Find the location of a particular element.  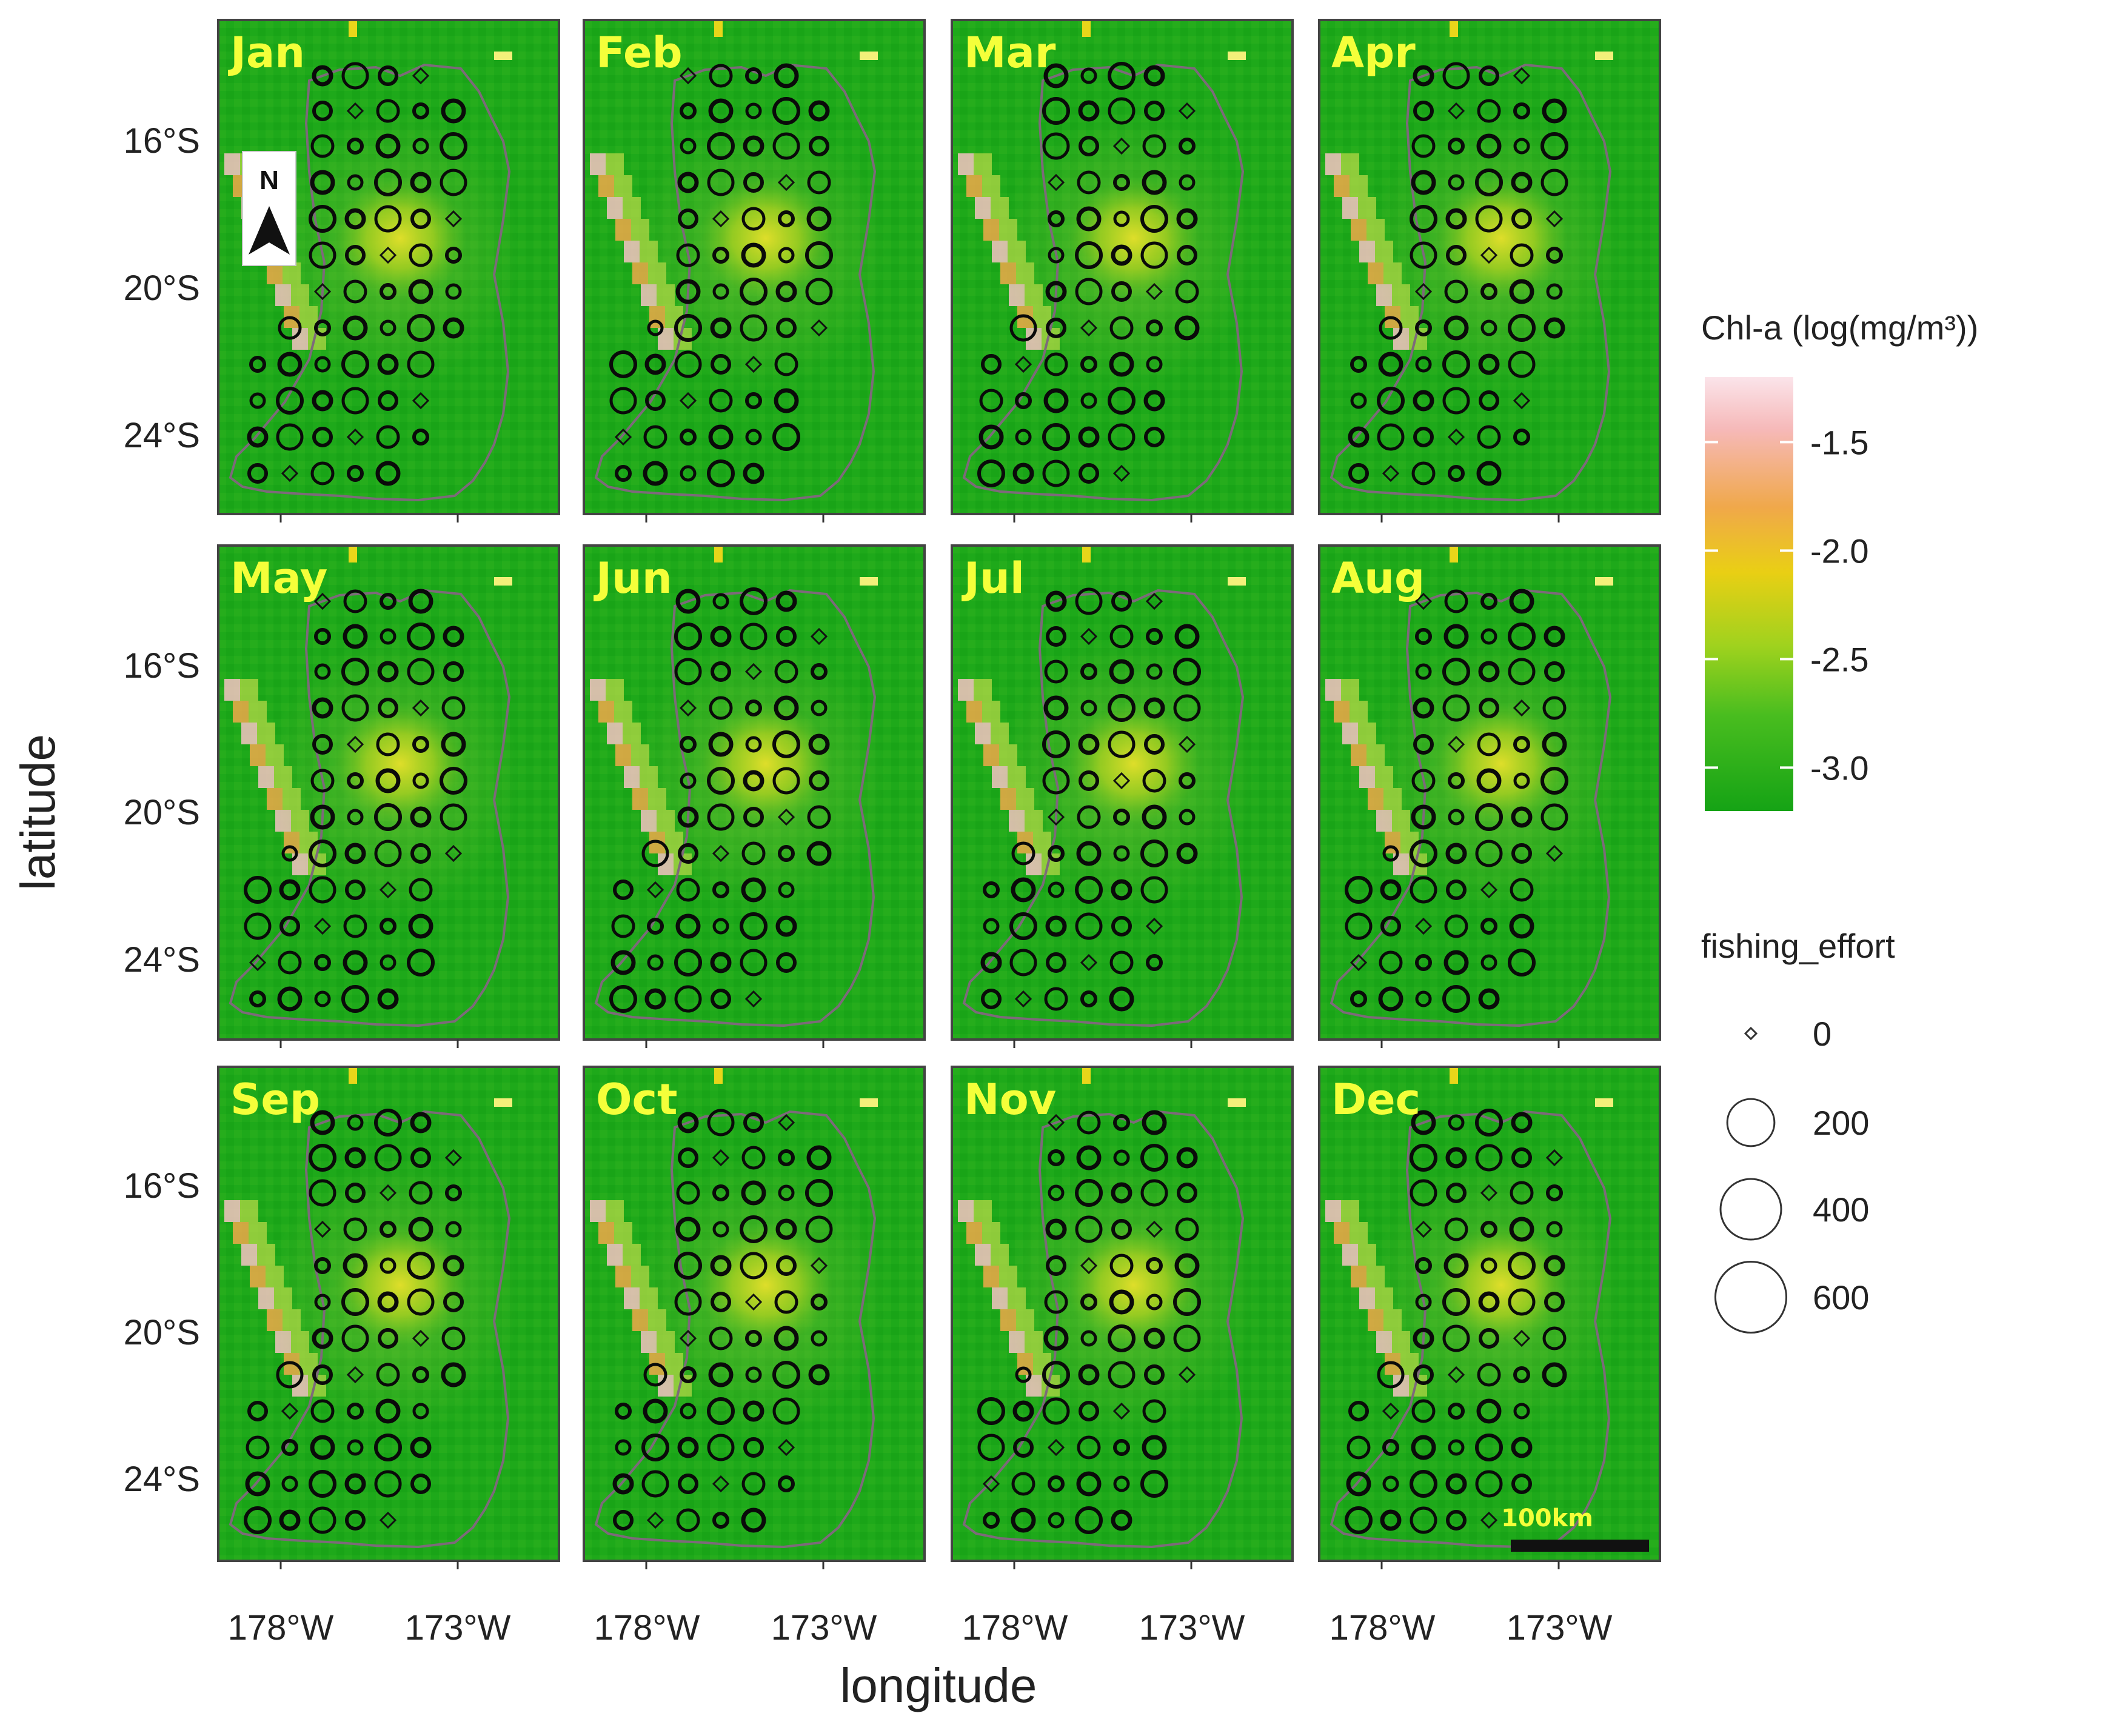

month-label: Sep is located at coordinates (275, 1099).